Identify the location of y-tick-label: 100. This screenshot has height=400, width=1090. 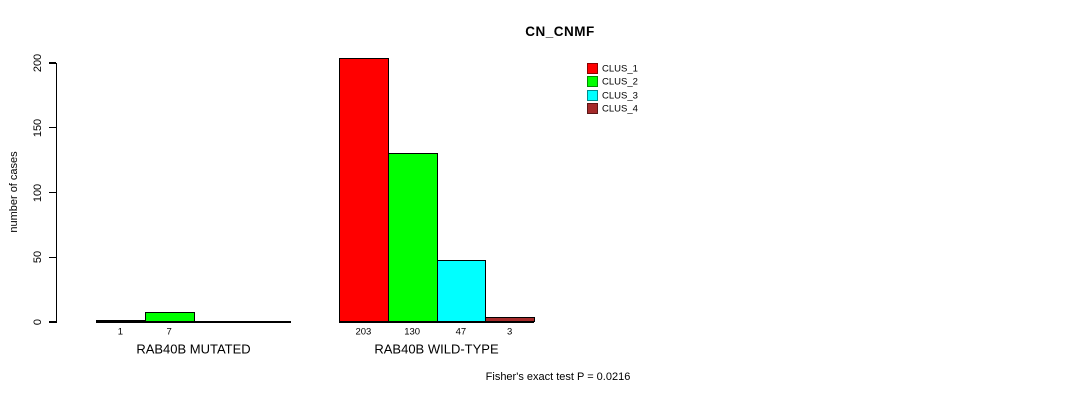
(38, 192).